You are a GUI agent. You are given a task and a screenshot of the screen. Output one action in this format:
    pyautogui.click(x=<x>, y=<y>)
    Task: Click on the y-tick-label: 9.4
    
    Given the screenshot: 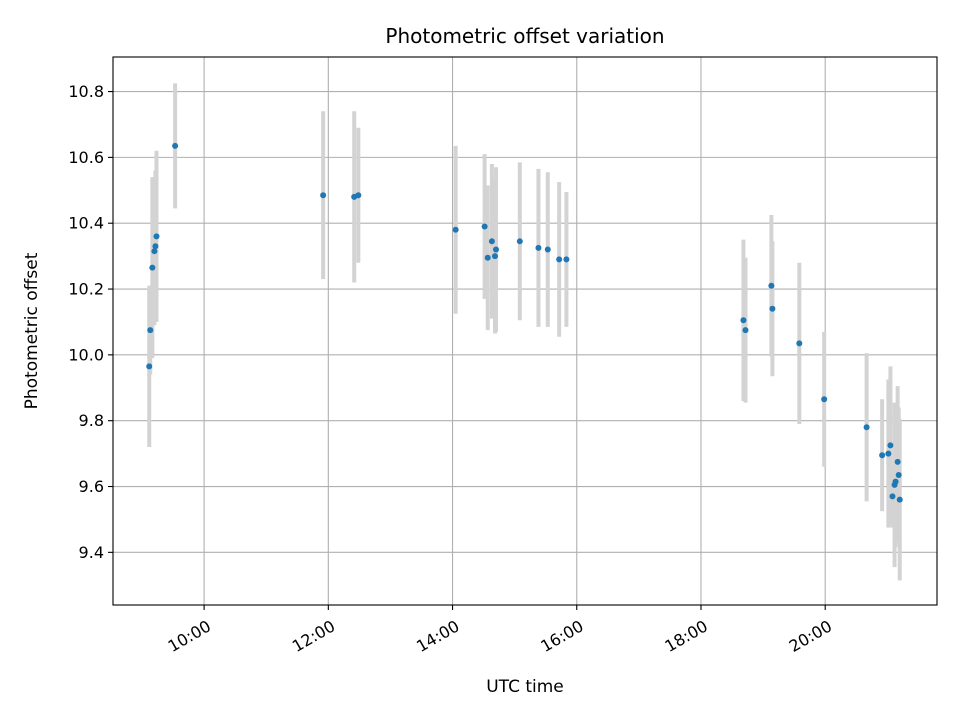 What is the action you would take?
    pyautogui.click(x=91, y=552)
    